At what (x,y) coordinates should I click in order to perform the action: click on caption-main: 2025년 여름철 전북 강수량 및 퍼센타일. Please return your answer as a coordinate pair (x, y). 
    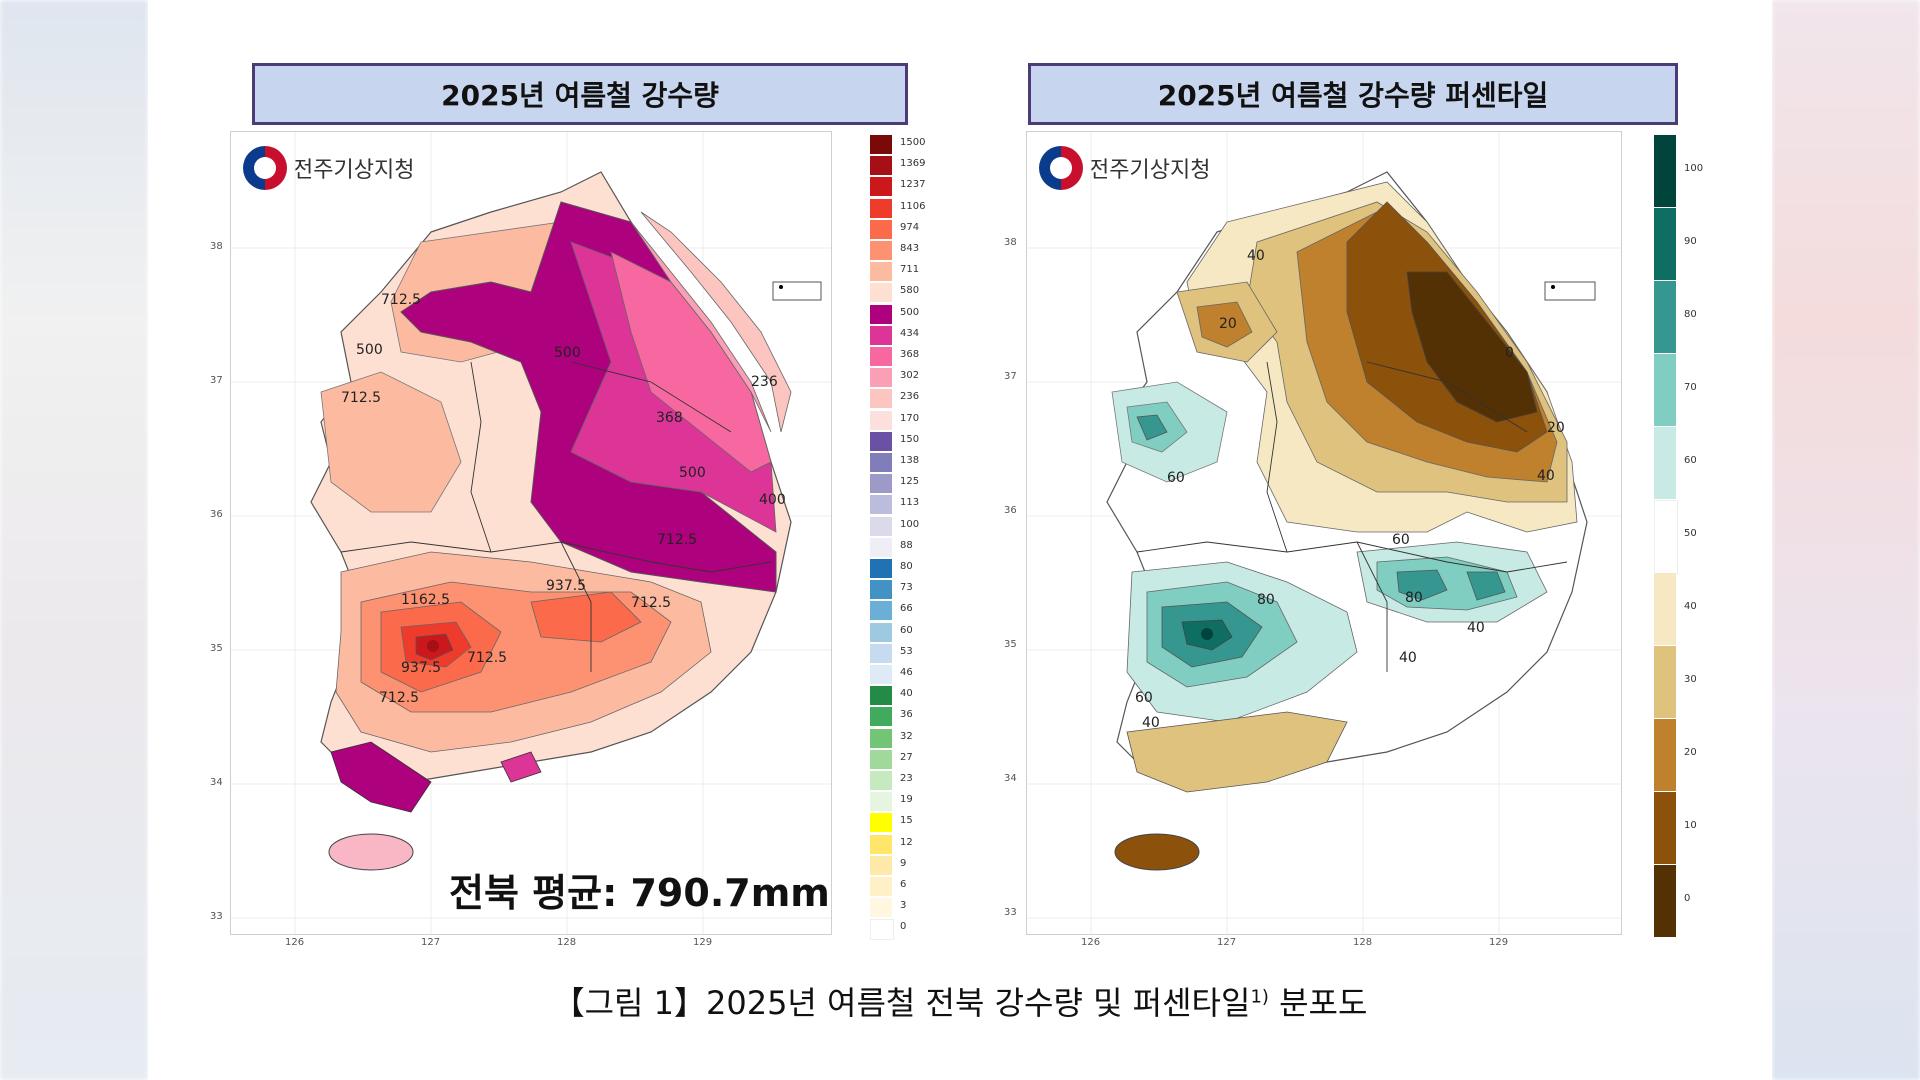
    Looking at the image, I should click on (978, 1003).